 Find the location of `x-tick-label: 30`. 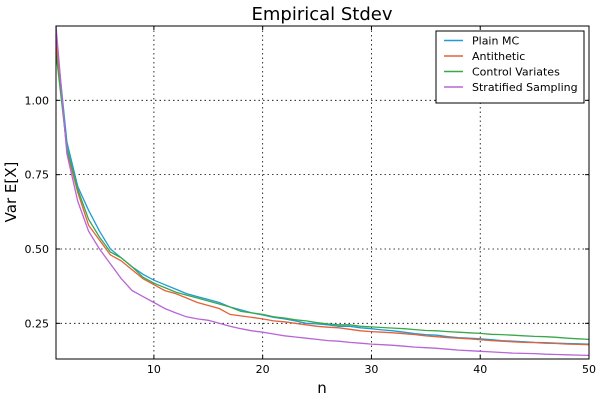

x-tick-label: 30 is located at coordinates (371, 369).